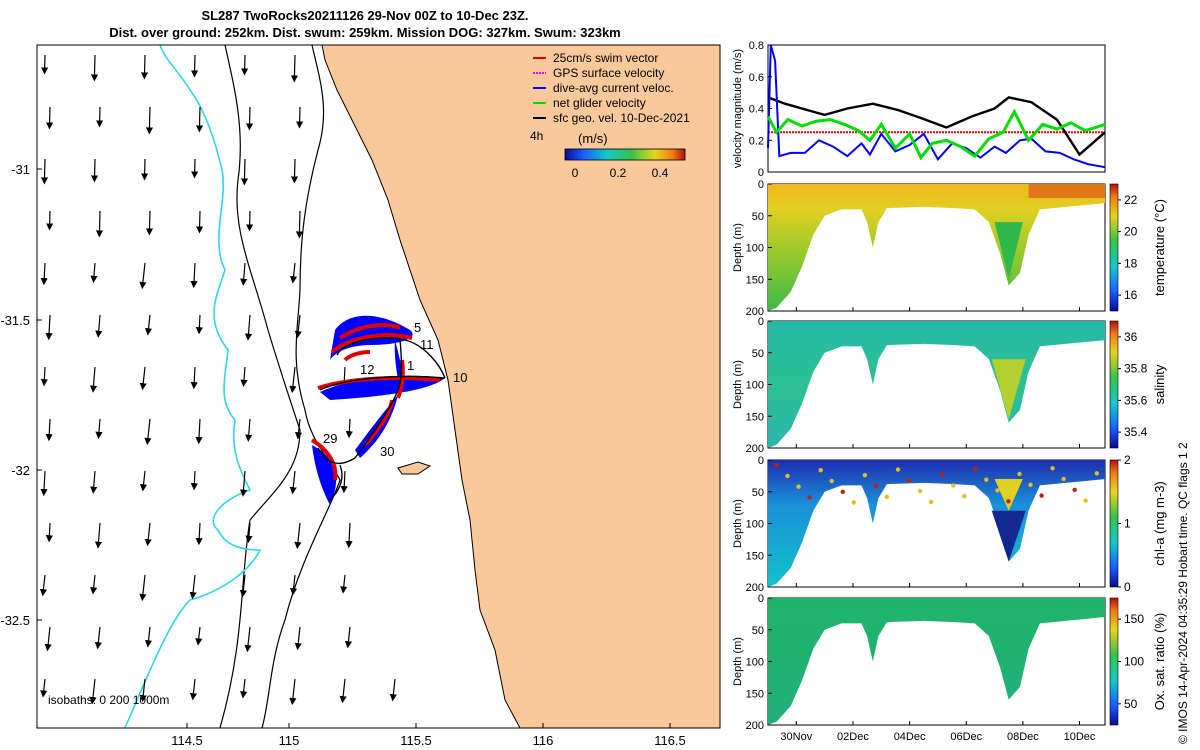 This screenshot has width=1200, height=750. Describe the element at coordinates (1008, 389) in the screenshot. I see `salty-intrusion` at that location.